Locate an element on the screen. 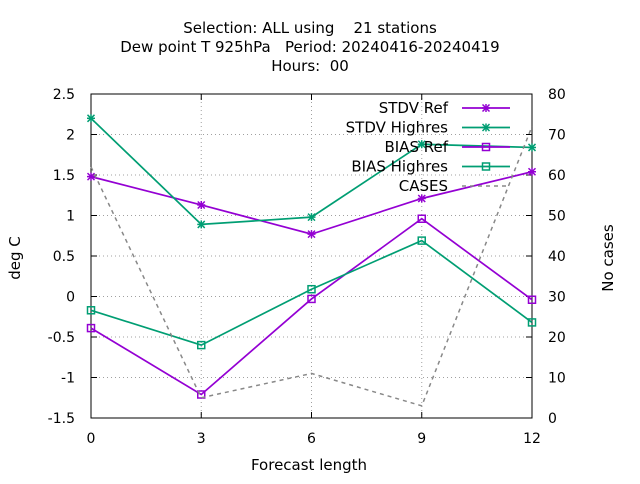  y-tick-label: -0.5 is located at coordinates (61, 338).